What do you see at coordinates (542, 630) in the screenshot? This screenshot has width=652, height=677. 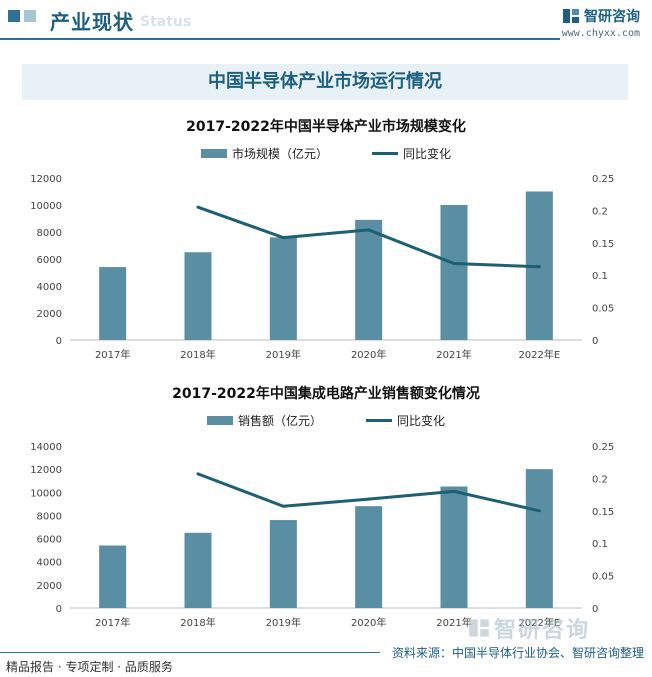 I see `bottom-brand-name: 智研咨询` at bounding box center [542, 630].